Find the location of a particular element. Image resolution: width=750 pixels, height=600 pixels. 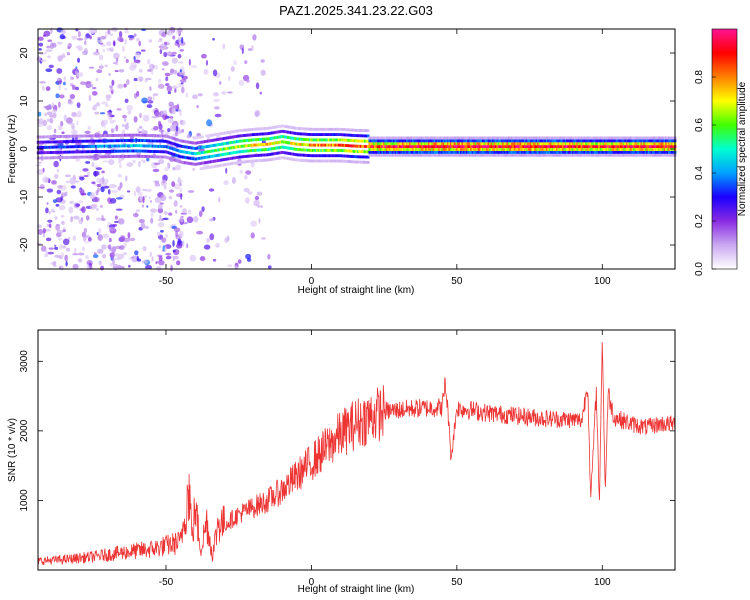

snr-x-tick-label: 0 is located at coordinates (312, 582).